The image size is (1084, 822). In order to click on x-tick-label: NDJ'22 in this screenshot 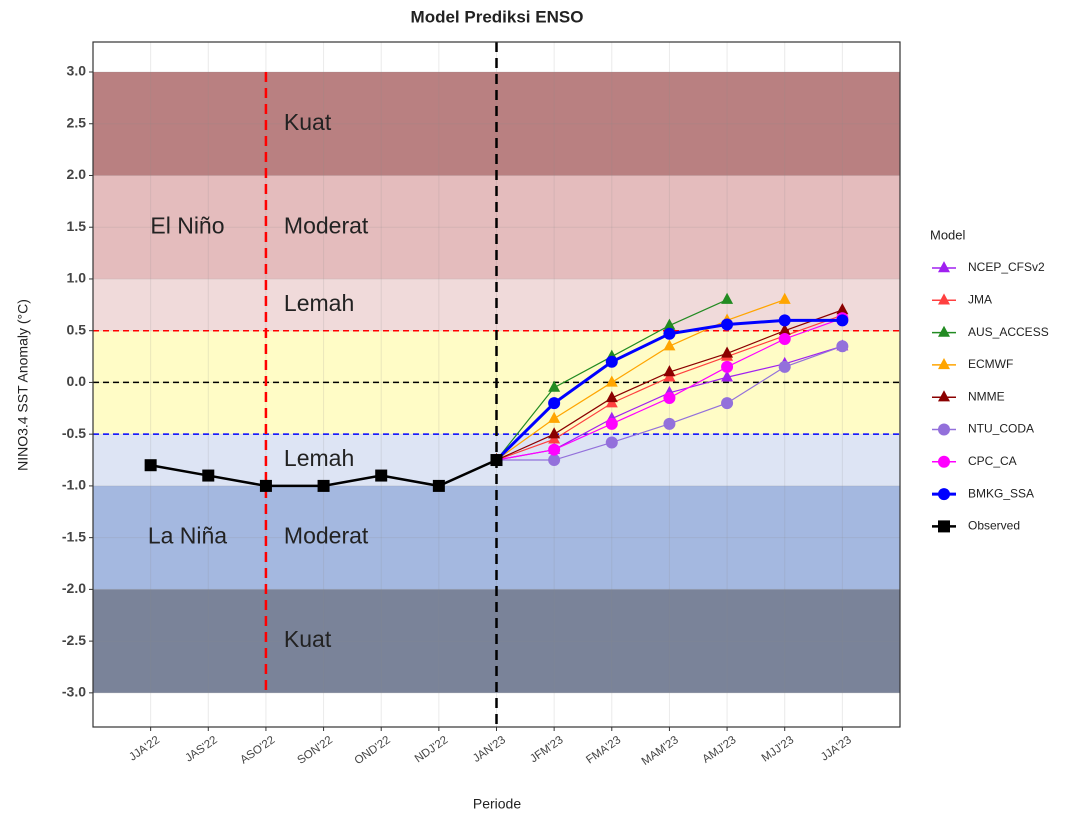, I will do `click(431, 749)`.